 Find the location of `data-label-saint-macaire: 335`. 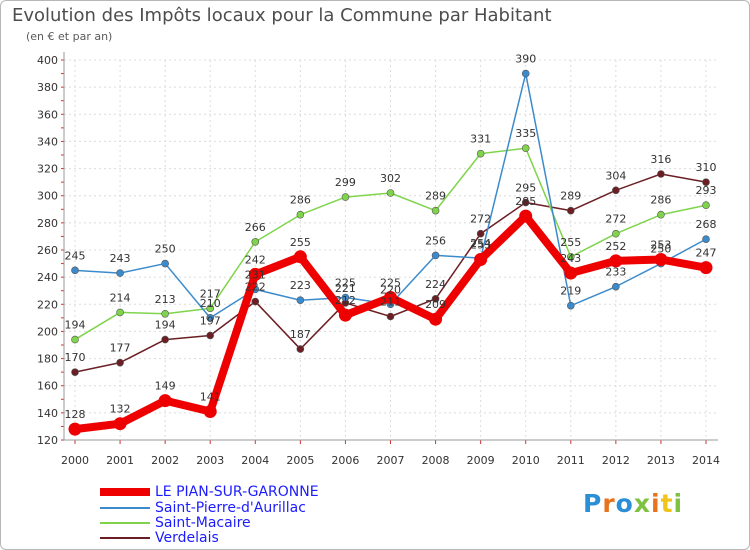

data-label-saint-macaire: 335 is located at coordinates (525, 133).